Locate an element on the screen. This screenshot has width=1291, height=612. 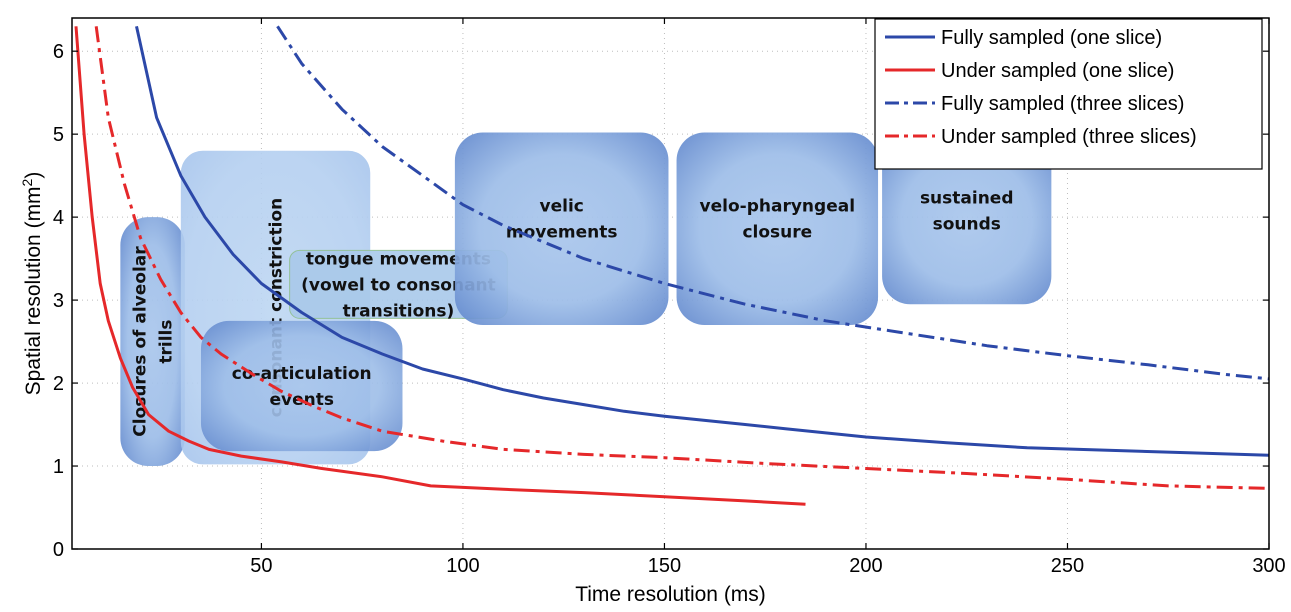
region-velopharyngeal-shape is located at coordinates (777, 228).